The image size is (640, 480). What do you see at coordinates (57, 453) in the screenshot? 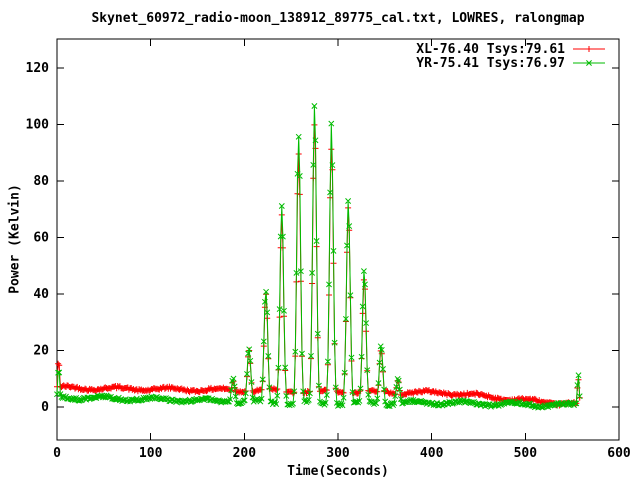
I see `x-tick-label: 0` at bounding box center [57, 453].